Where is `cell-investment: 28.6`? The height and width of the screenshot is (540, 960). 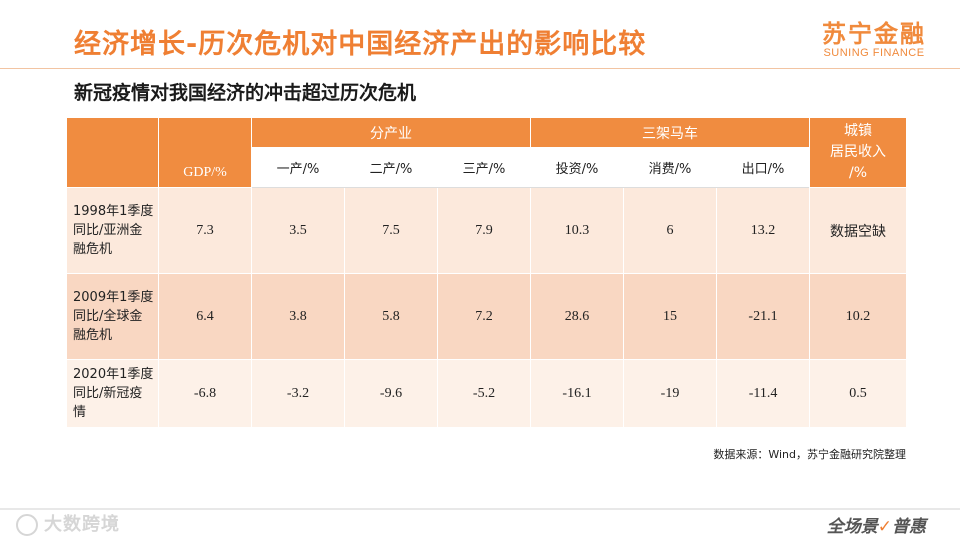 cell-investment: 28.6 is located at coordinates (577, 316).